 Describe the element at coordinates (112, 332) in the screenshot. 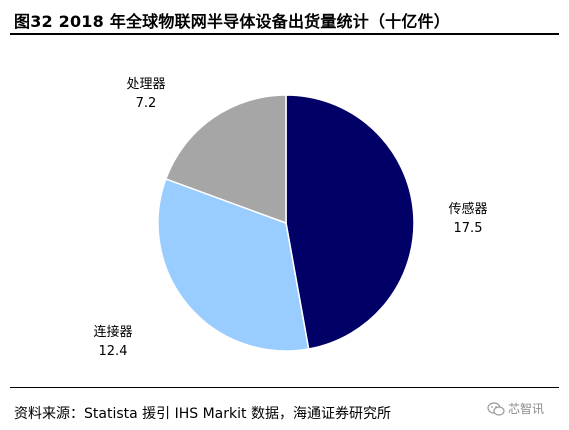

I see `slice-label-connector: 连接器` at that location.